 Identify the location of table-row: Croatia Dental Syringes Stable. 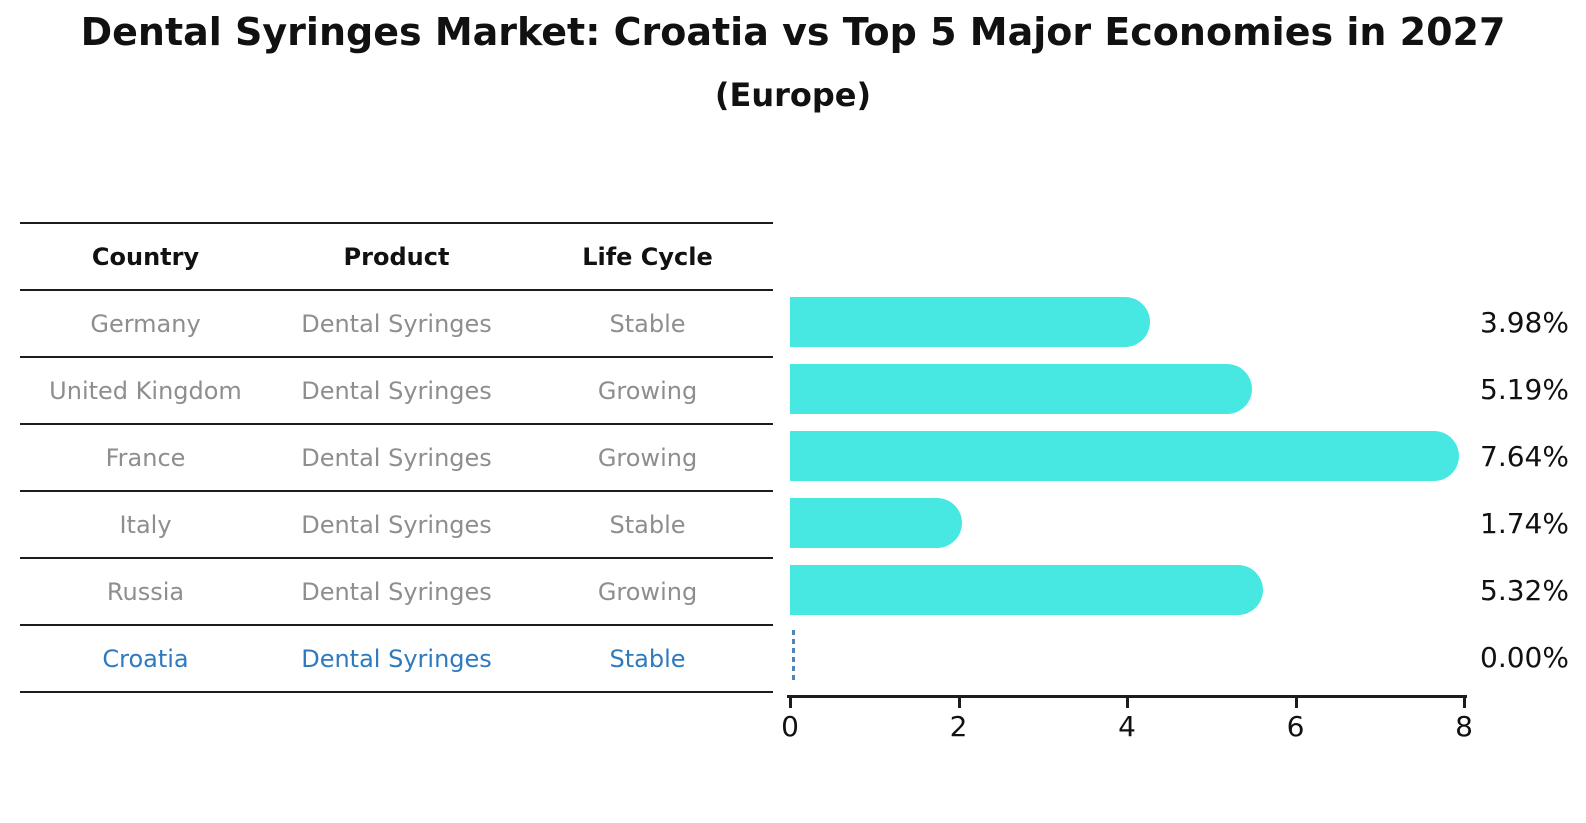
(396, 659).